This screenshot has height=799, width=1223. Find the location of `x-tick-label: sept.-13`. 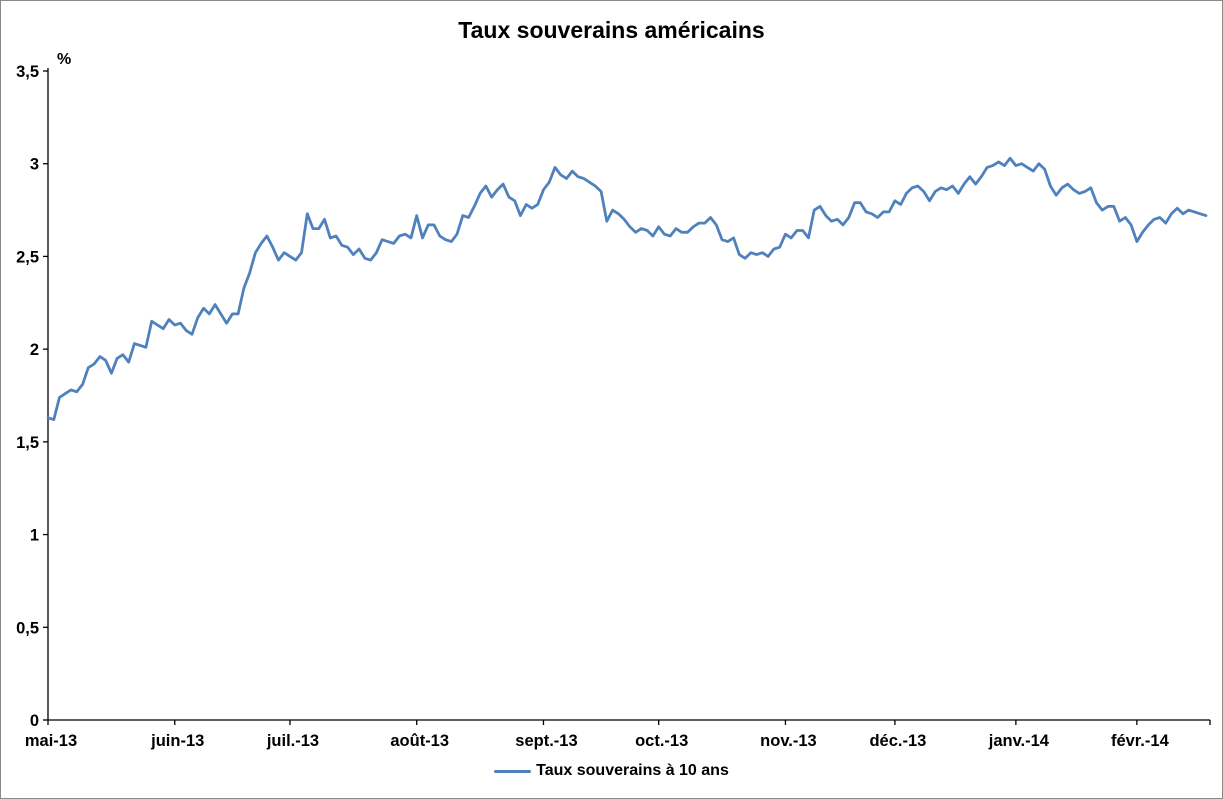

x-tick-label: sept.-13 is located at coordinates (546, 741).